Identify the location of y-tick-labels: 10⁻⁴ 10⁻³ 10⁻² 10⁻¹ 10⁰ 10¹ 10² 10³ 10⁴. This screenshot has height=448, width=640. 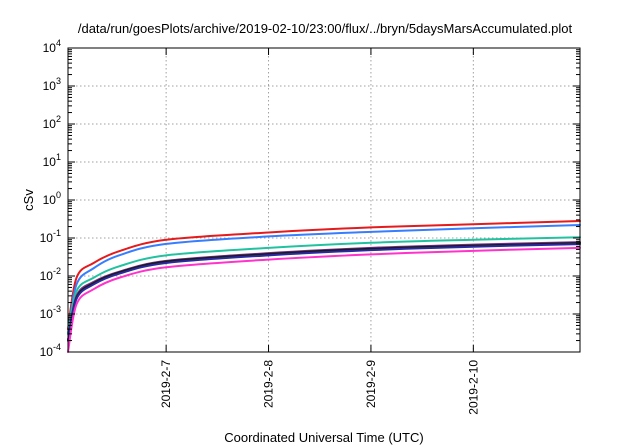
(50, 198).